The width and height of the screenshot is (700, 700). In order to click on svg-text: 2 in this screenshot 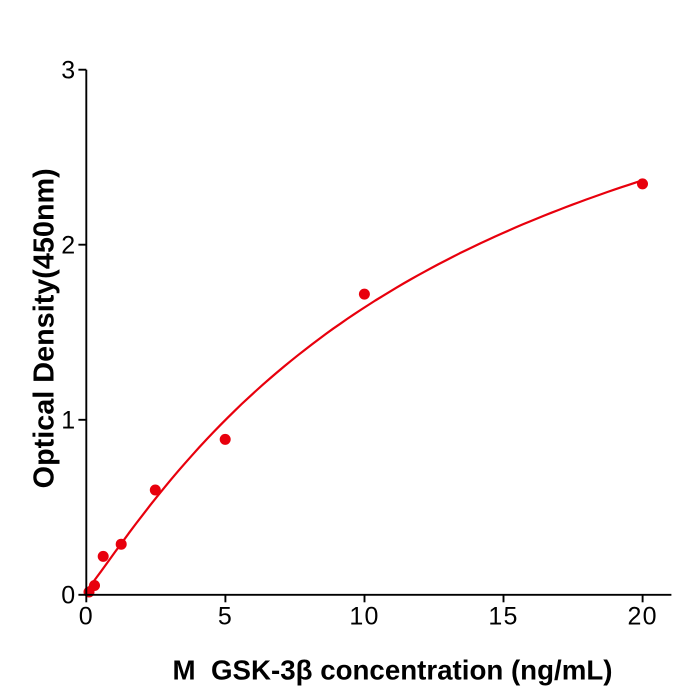, I will do `click(68, 246)`.